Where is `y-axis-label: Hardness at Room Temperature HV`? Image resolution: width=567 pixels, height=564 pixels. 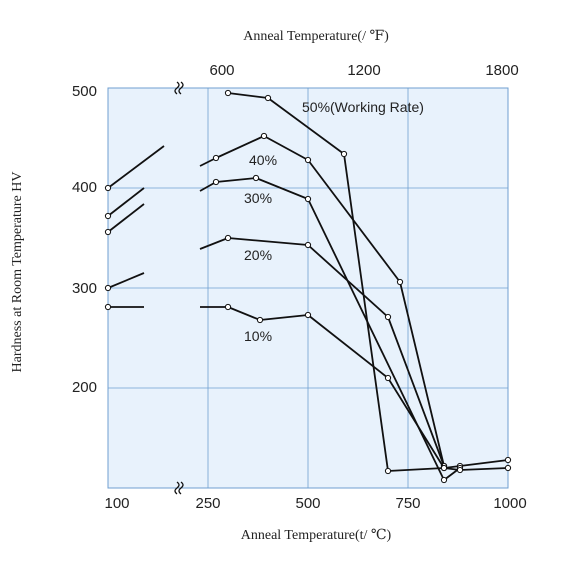 y-axis-label: Hardness at Room Temperature HV is located at coordinates (17, 272).